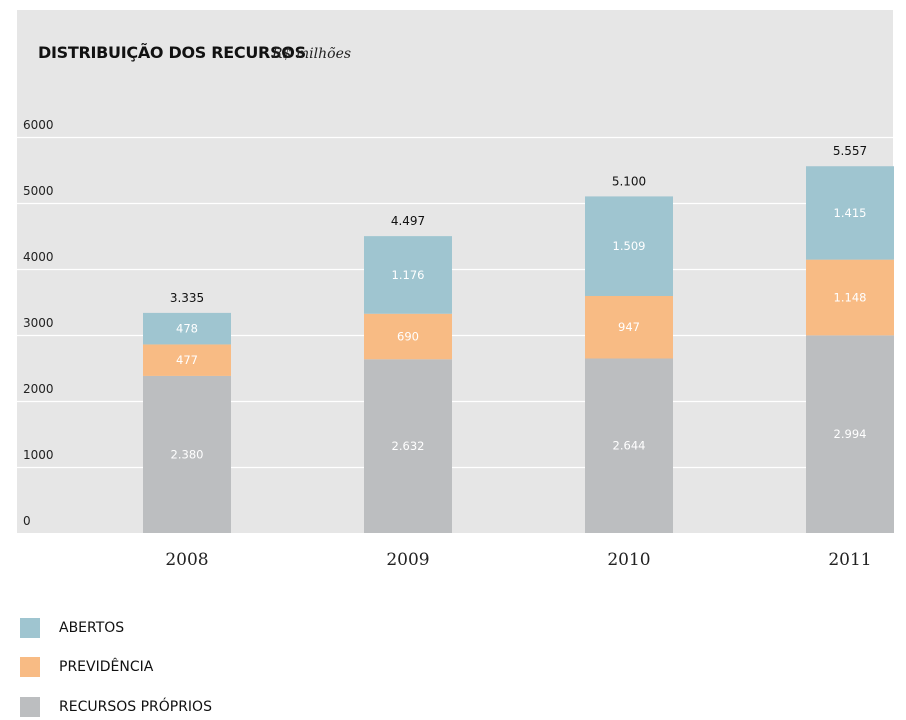  Describe the element at coordinates (106, 667) in the screenshot. I see `legend-label-previdencia: PREVIDÊNCIA` at that location.